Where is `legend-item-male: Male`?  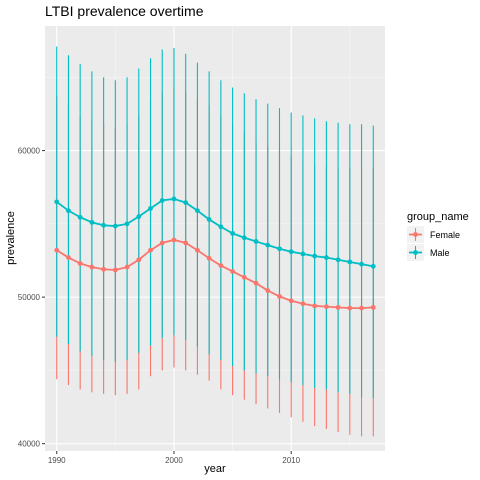
legend-item-male: Male is located at coordinates (428, 252).